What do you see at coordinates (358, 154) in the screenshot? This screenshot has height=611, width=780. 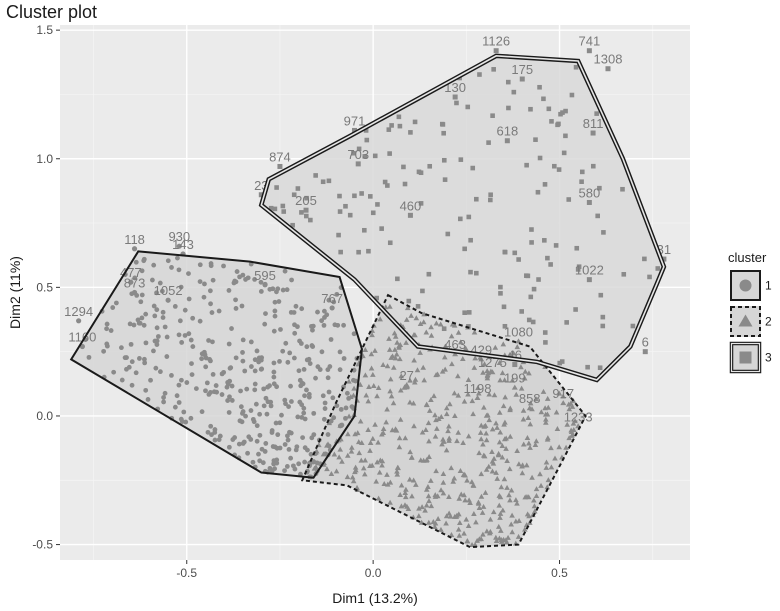 I see `point-label: 703` at bounding box center [358, 154].